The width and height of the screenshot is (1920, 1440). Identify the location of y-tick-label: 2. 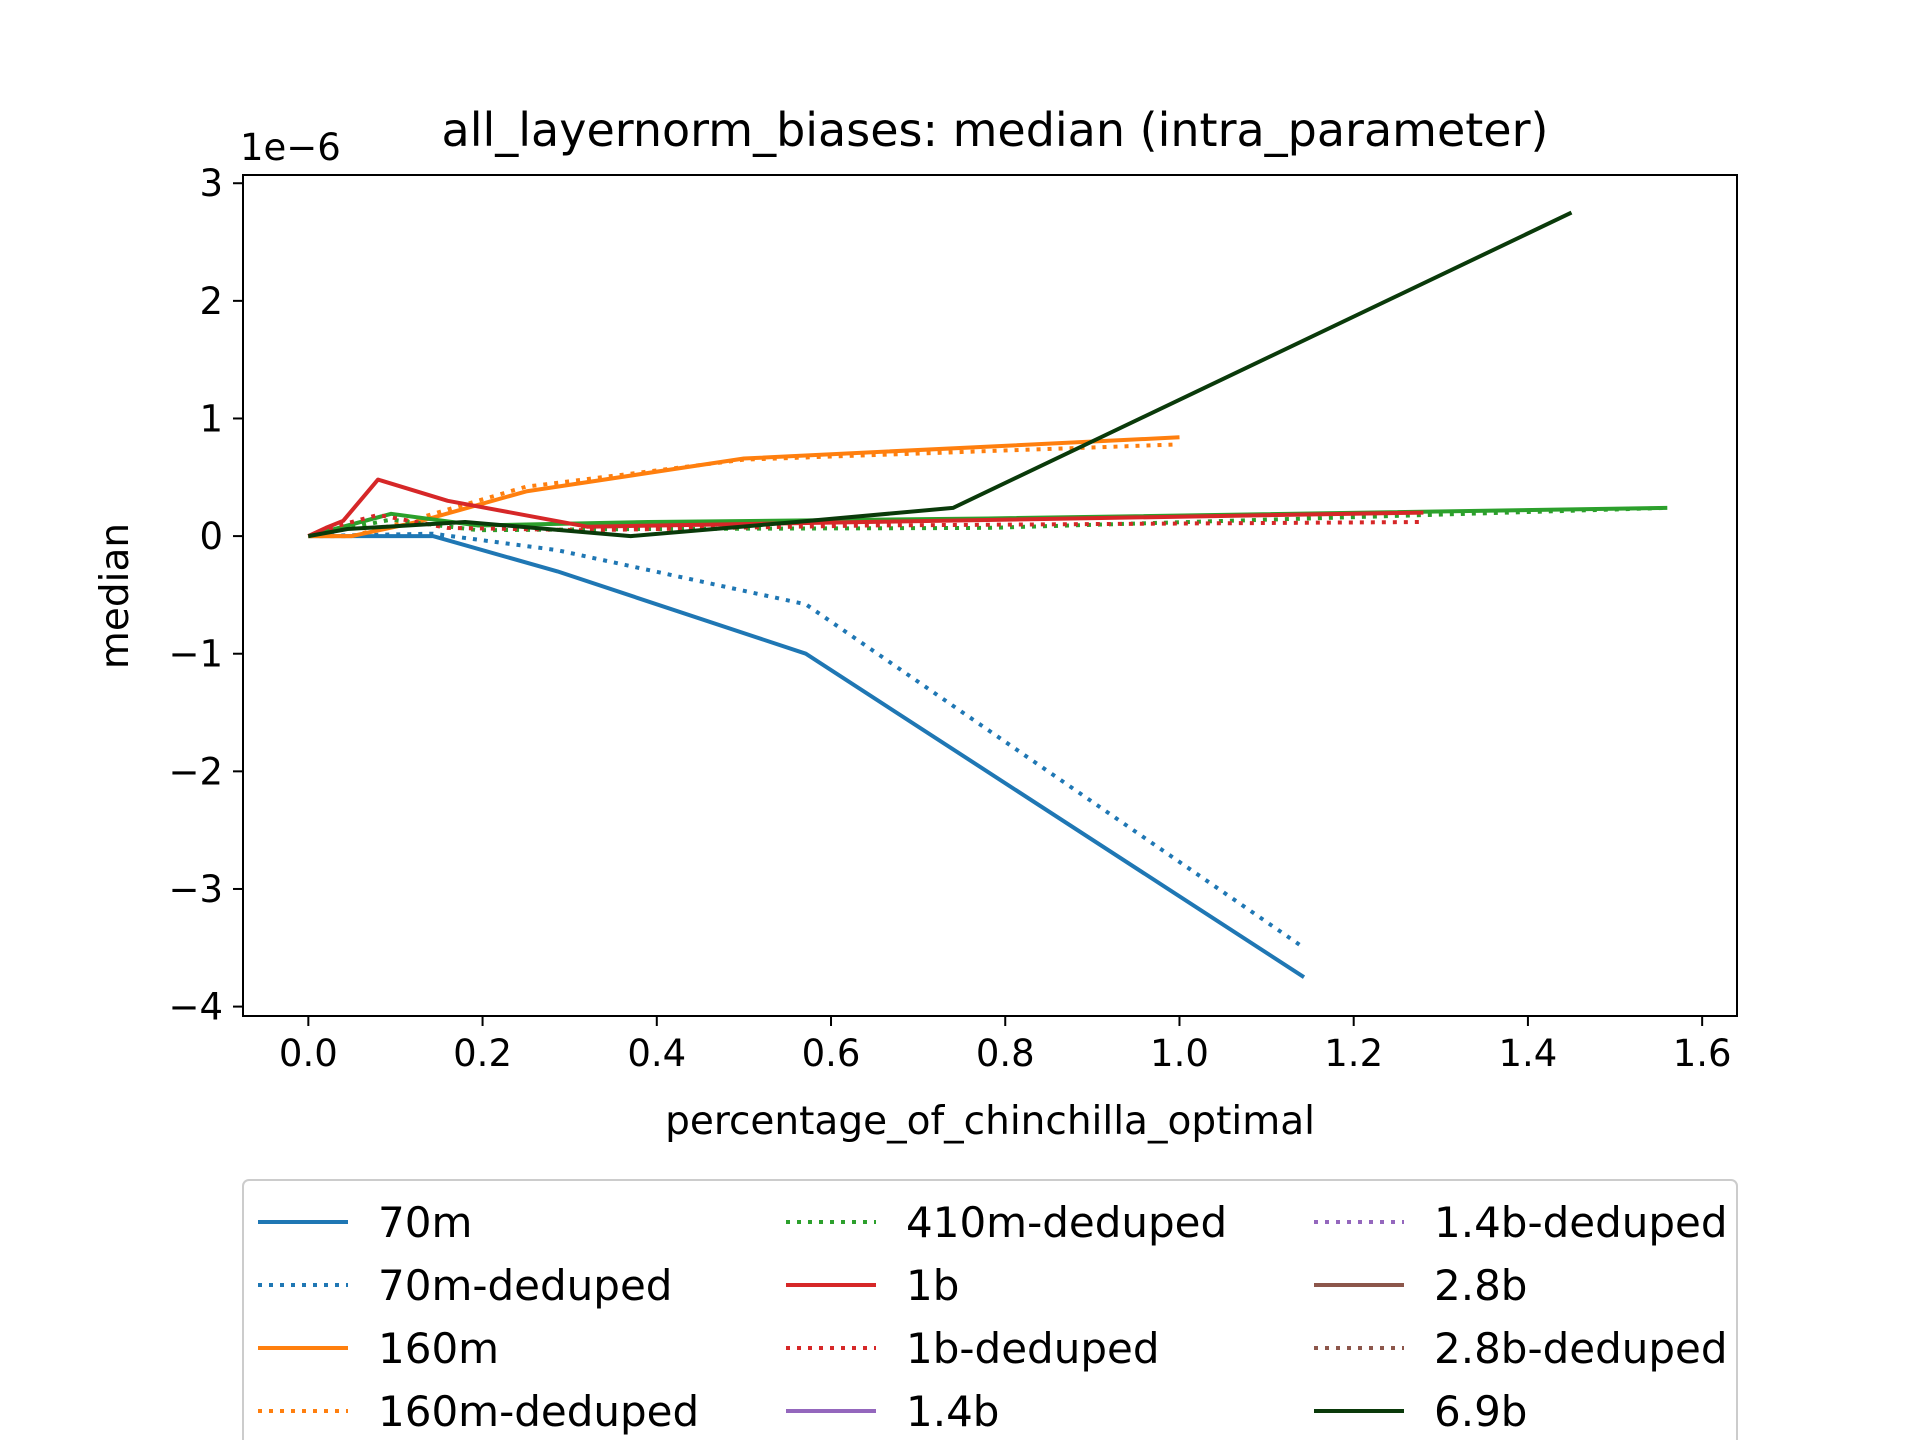
(211, 301).